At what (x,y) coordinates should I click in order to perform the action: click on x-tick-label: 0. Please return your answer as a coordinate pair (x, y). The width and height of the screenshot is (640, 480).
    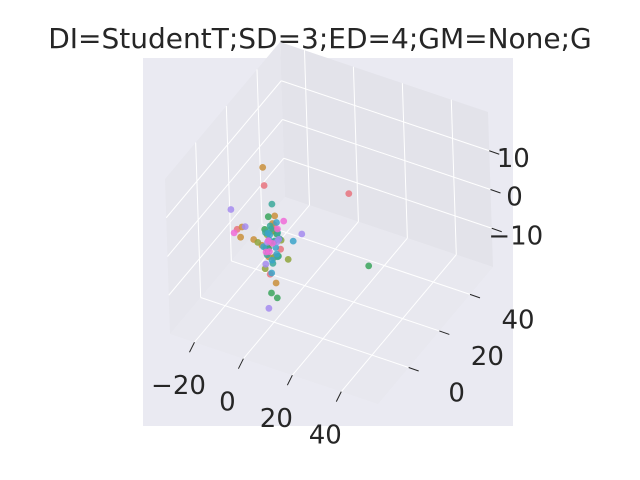
    Looking at the image, I should click on (227, 403).